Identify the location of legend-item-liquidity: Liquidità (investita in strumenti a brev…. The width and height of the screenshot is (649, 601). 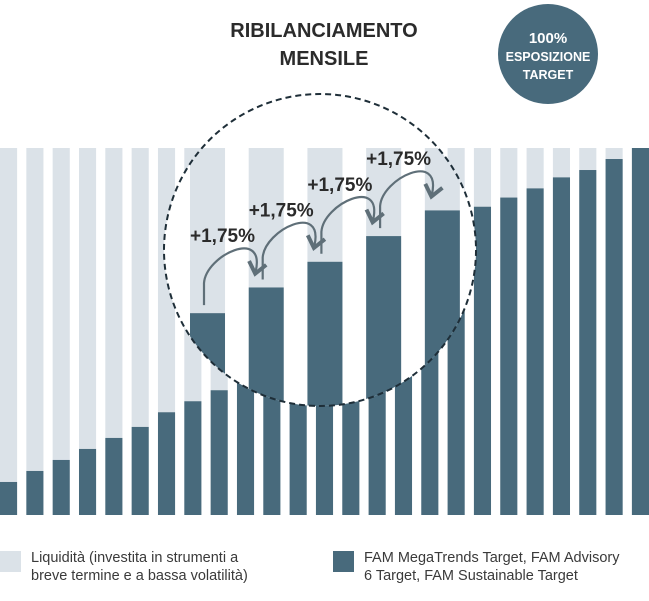
(124, 567).